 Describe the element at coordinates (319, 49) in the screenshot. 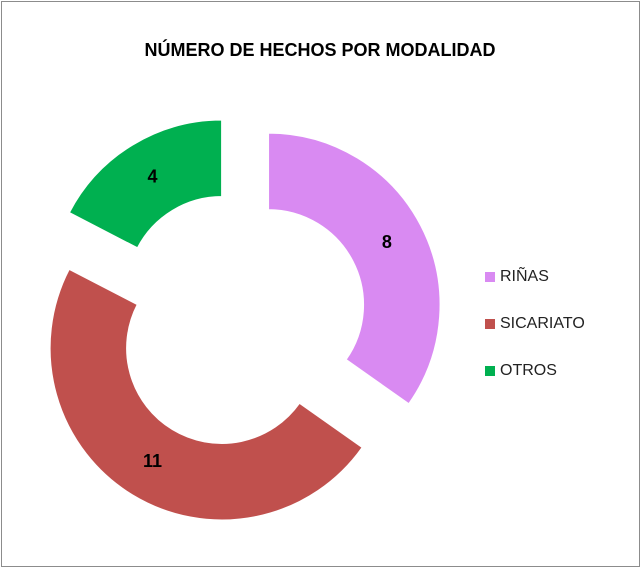

I see `chart-title: NÚMERO DE HECHOS POR MODALIDAD` at that location.